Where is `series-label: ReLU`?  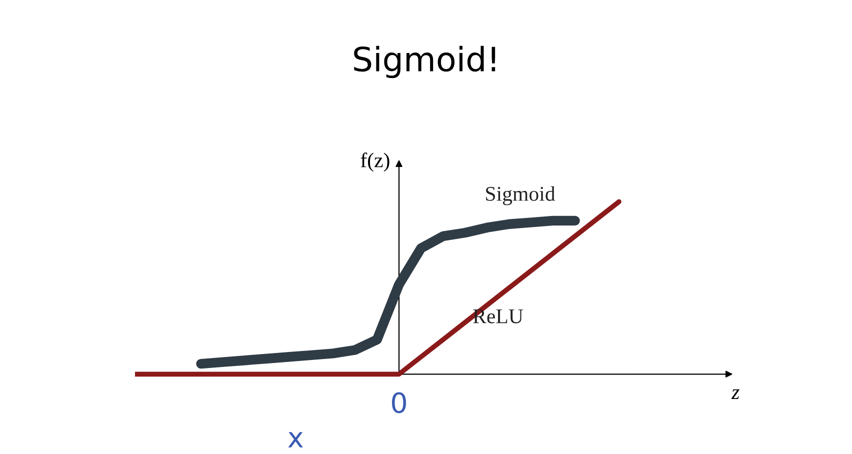
series-label: ReLU is located at coordinates (498, 317).